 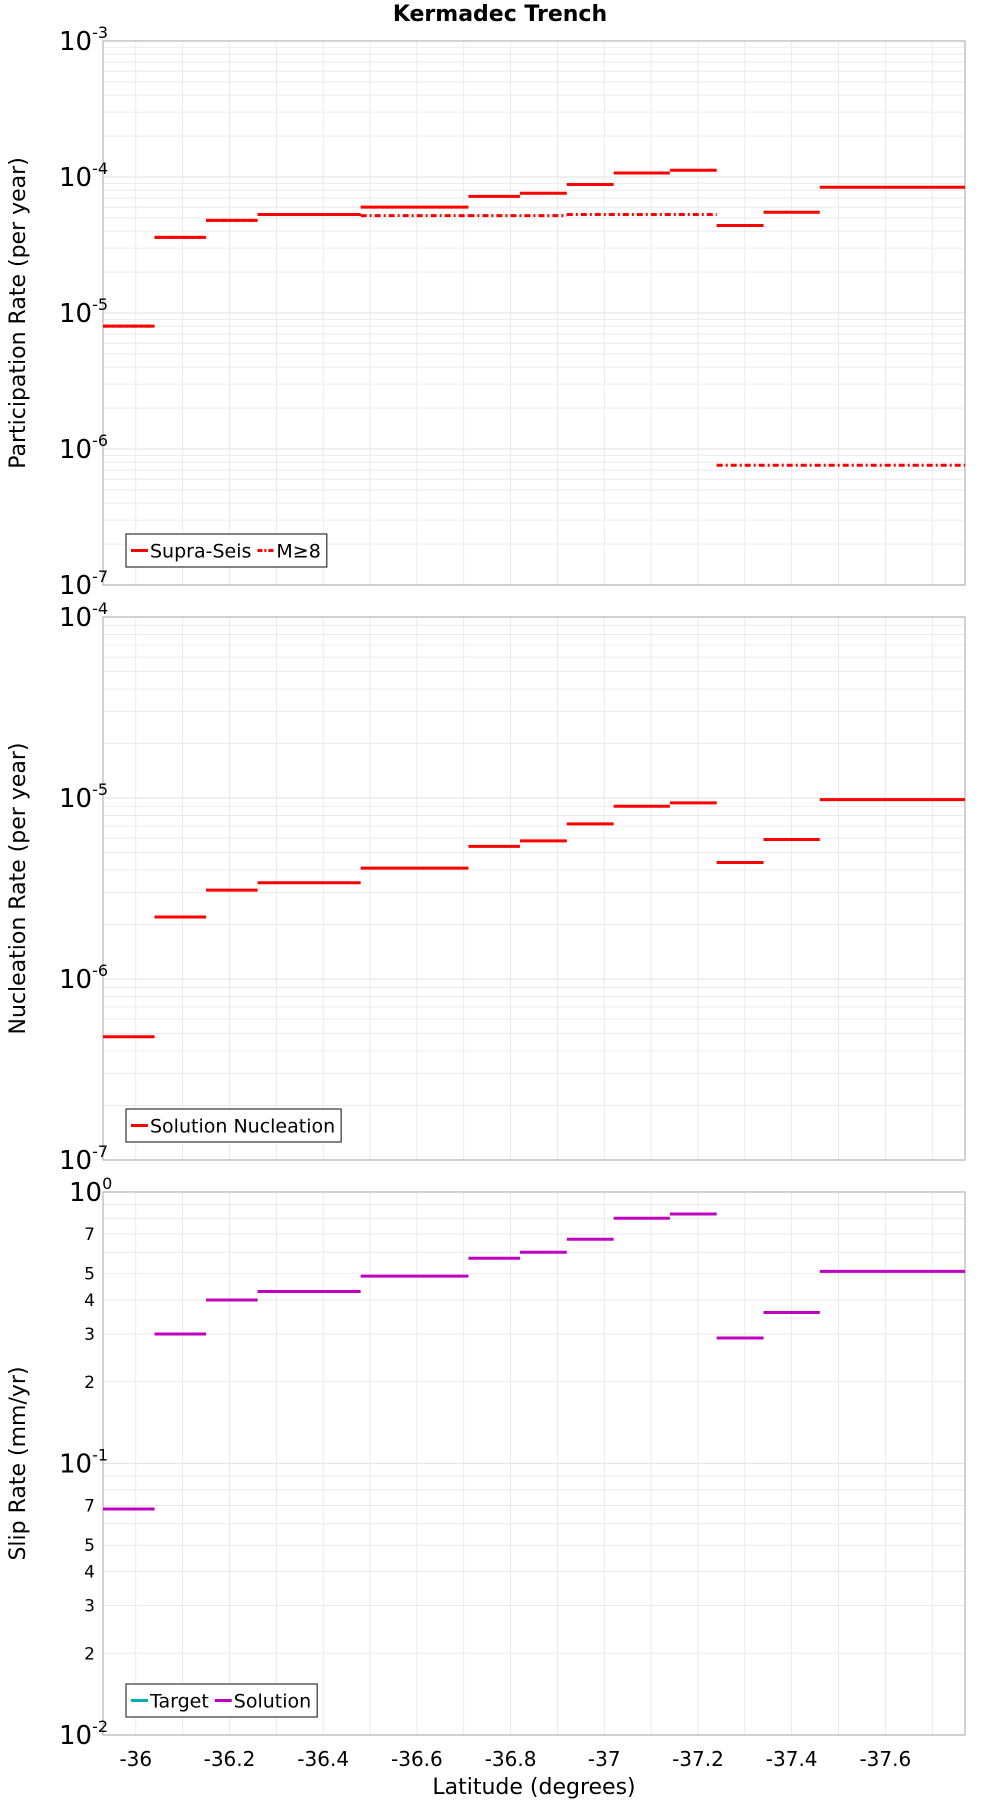 What do you see at coordinates (90, 1191) in the screenshot?
I see `y-tick-label: 10⁰` at bounding box center [90, 1191].